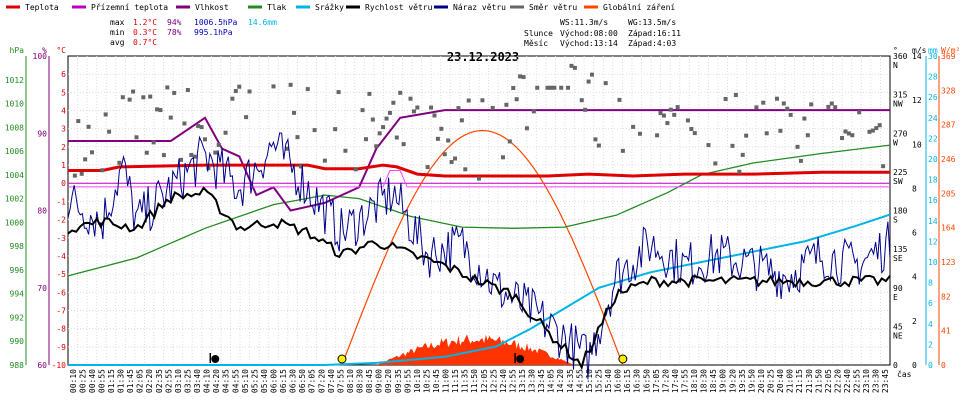 The height and width of the screenshot is (400, 966). I want to click on tick-label: 2, so click(914, 321).